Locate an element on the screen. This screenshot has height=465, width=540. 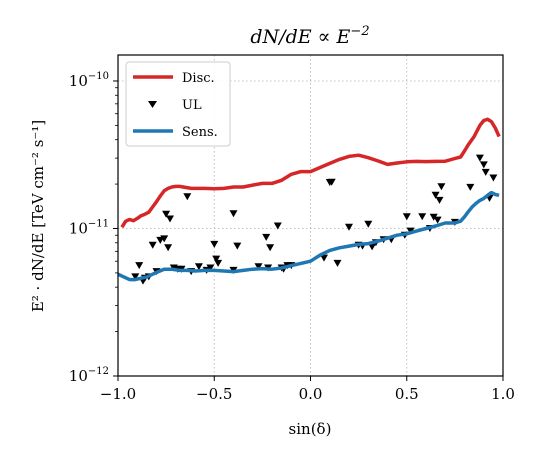
x-tick-label: 1.0 is located at coordinates (503, 394).